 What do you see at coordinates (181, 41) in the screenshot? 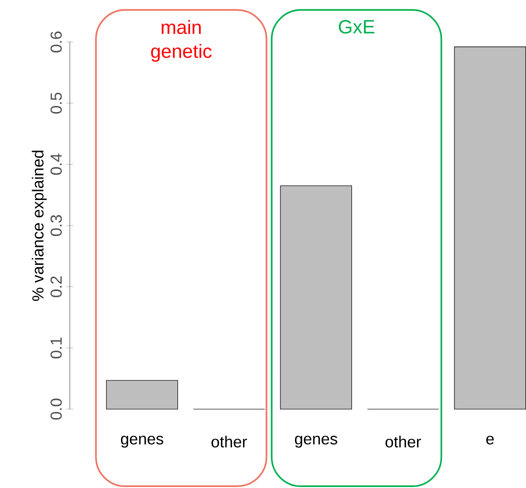
I see `annotation: main genetic` at bounding box center [181, 41].